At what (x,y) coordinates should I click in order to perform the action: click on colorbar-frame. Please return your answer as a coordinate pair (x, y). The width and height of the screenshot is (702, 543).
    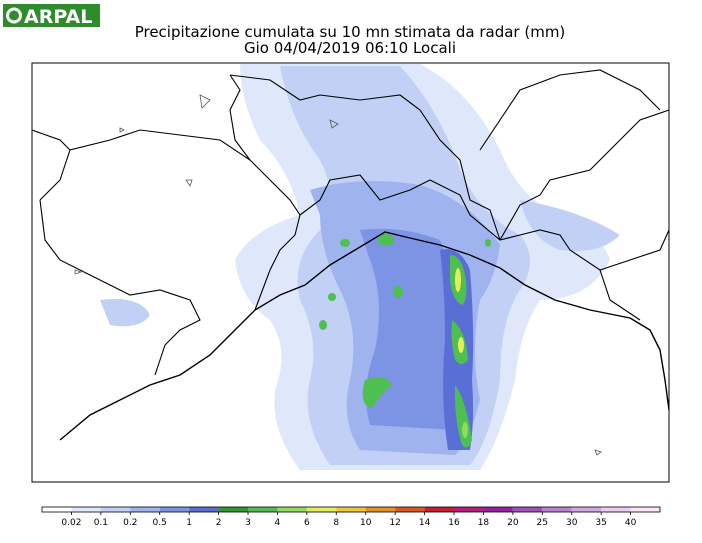
    Looking at the image, I should click on (351, 509).